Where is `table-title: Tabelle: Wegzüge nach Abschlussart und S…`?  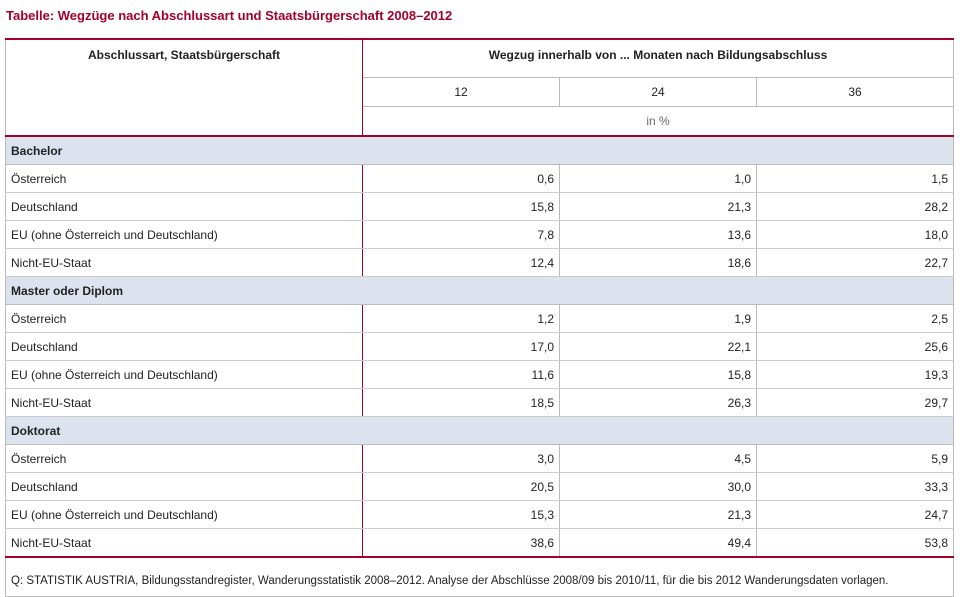 table-title: Tabelle: Wegzüge nach Abschlussart und S… is located at coordinates (229, 15).